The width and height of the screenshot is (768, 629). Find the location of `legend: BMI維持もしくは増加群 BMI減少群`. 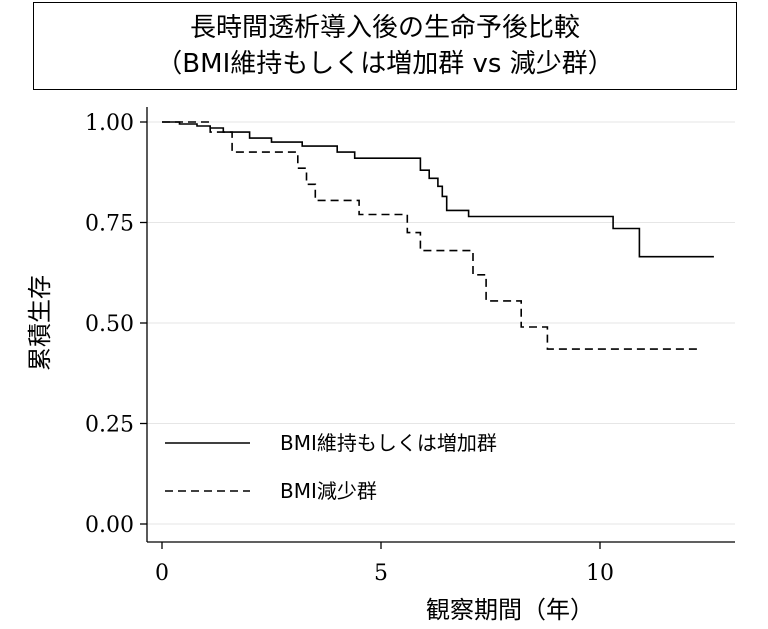

legend: BMI維持もしくは増加群 BMI減少群 is located at coordinates (331, 467).